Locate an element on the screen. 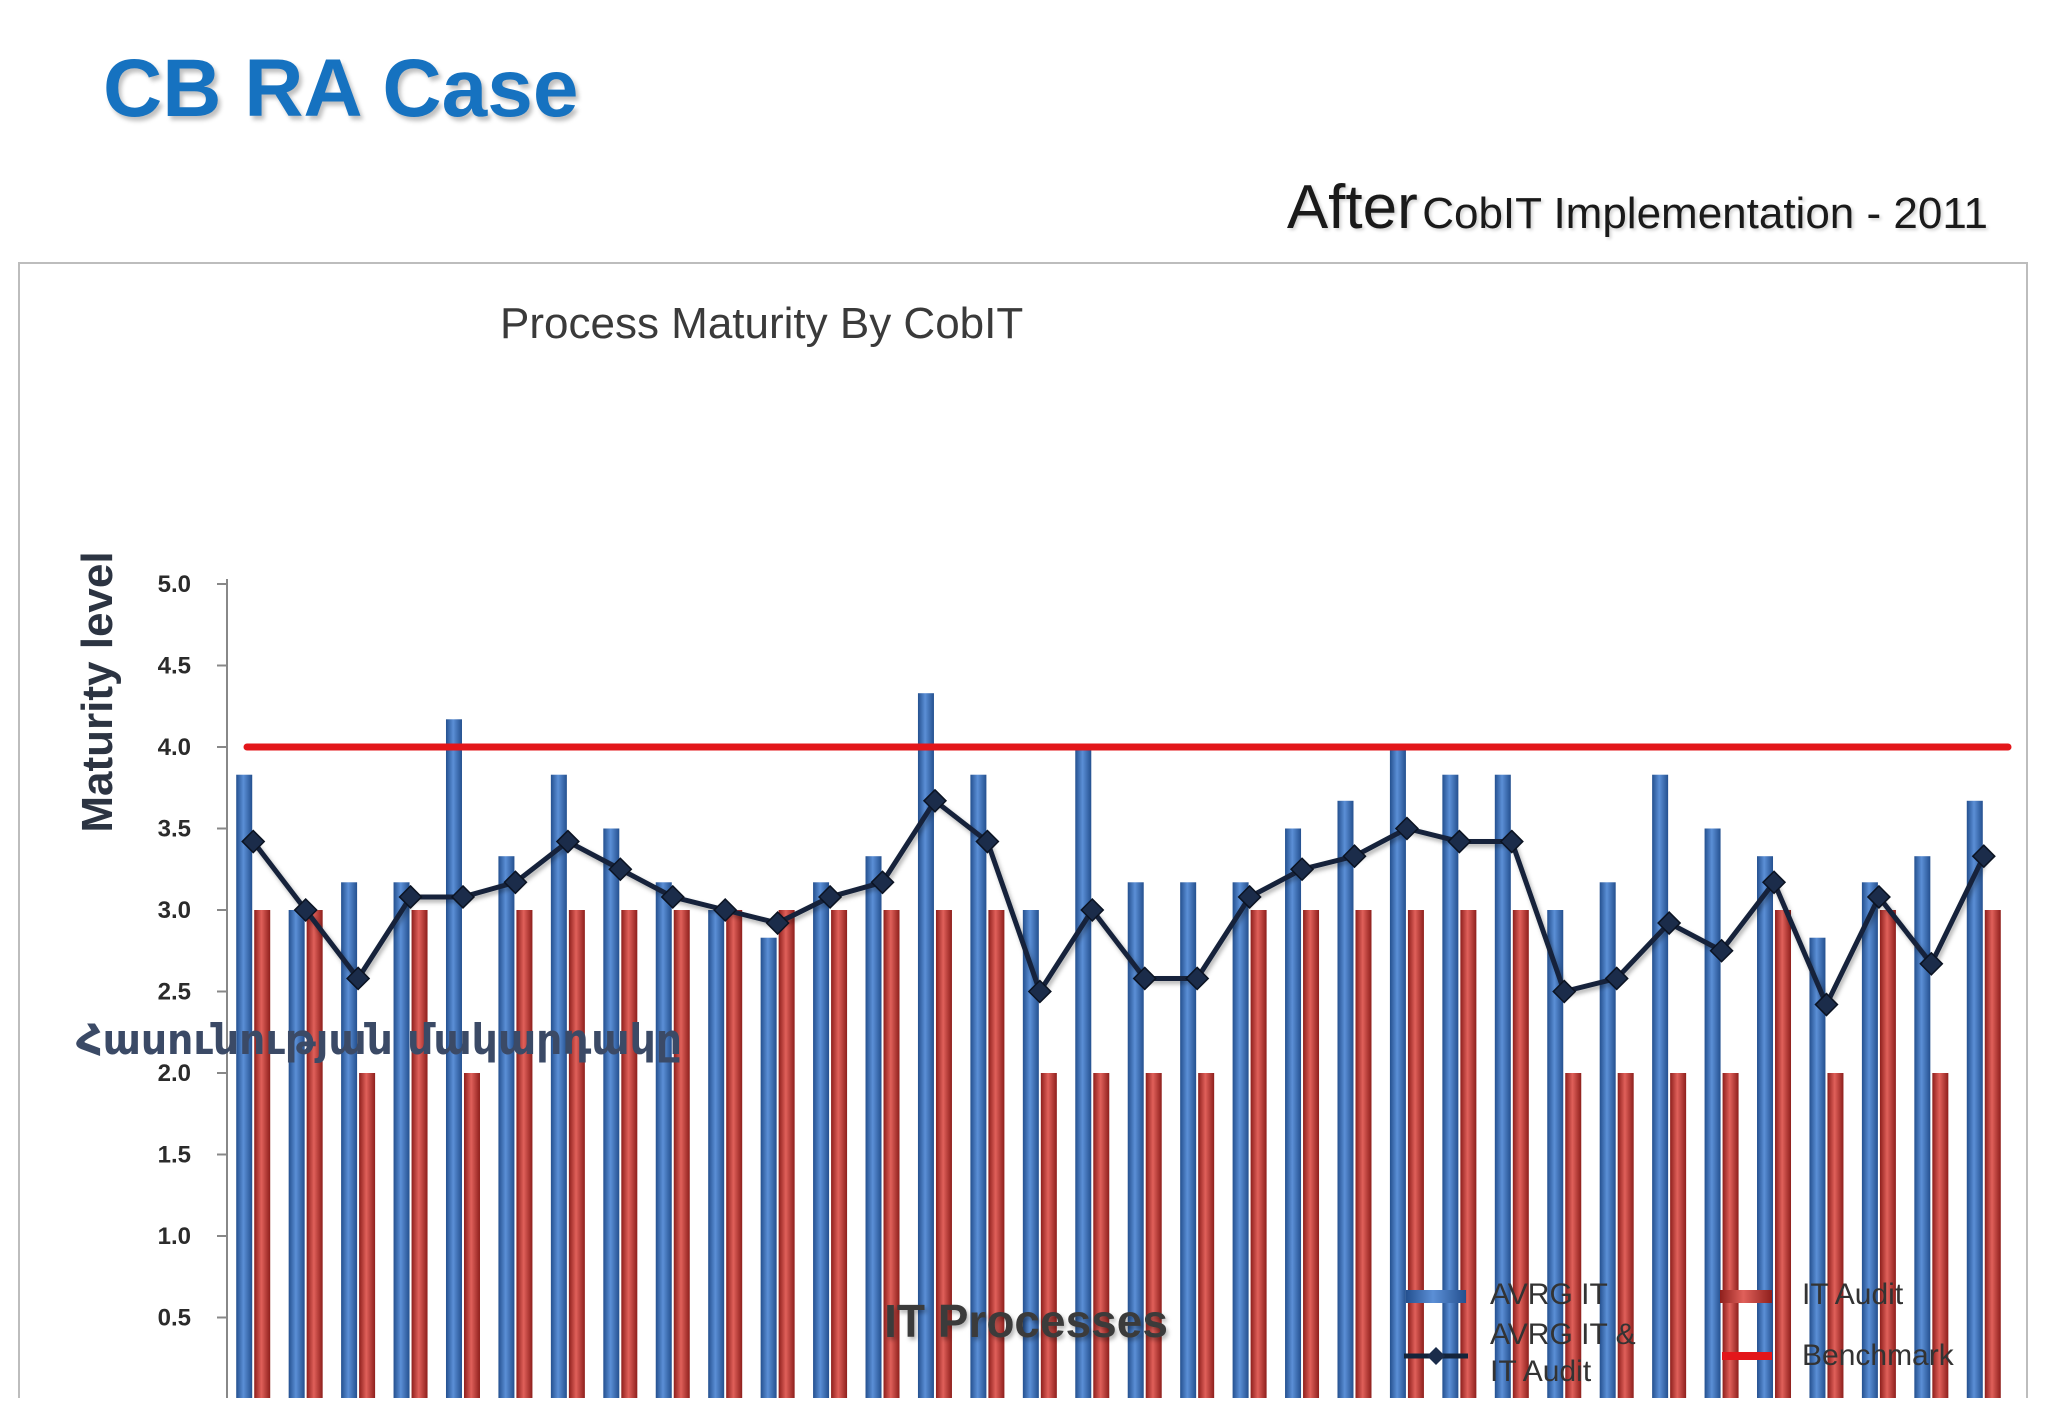  y-tick-label: 1.5 is located at coordinates (174, 1155).